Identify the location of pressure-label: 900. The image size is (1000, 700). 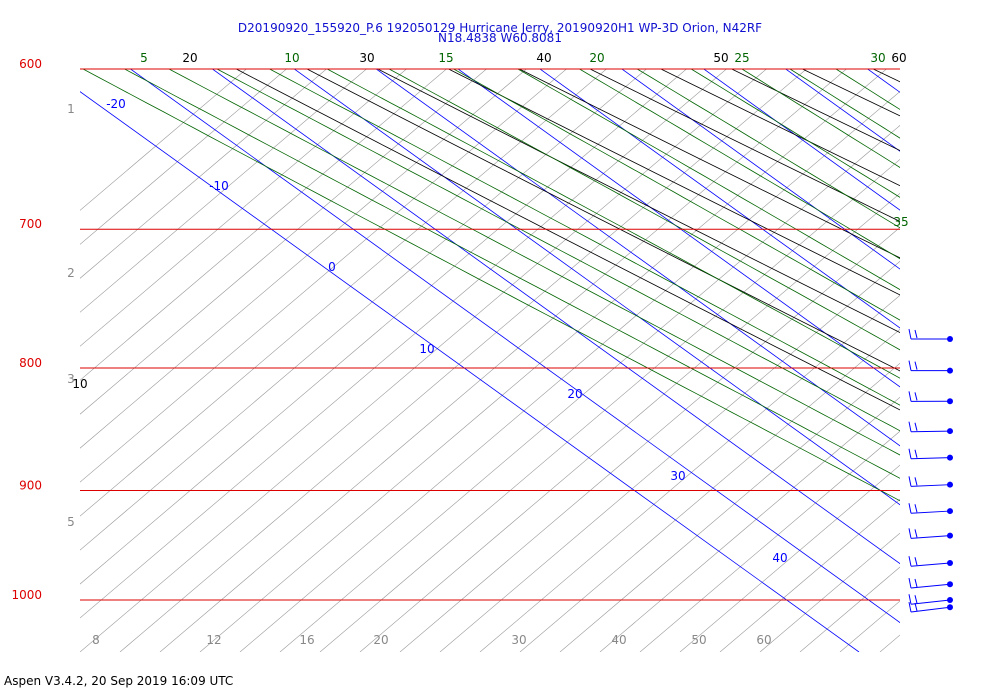
(30, 485).